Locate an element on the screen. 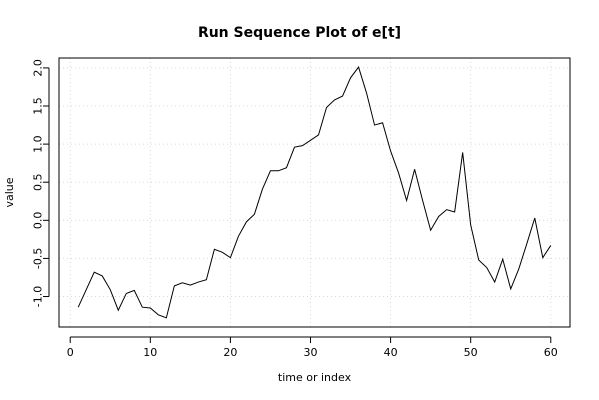 This screenshot has height=400, width=599. y-axis: -1.0 -0.5 0.0 0.5 1.0 1.5 2.0 is located at coordinates (41, 183).